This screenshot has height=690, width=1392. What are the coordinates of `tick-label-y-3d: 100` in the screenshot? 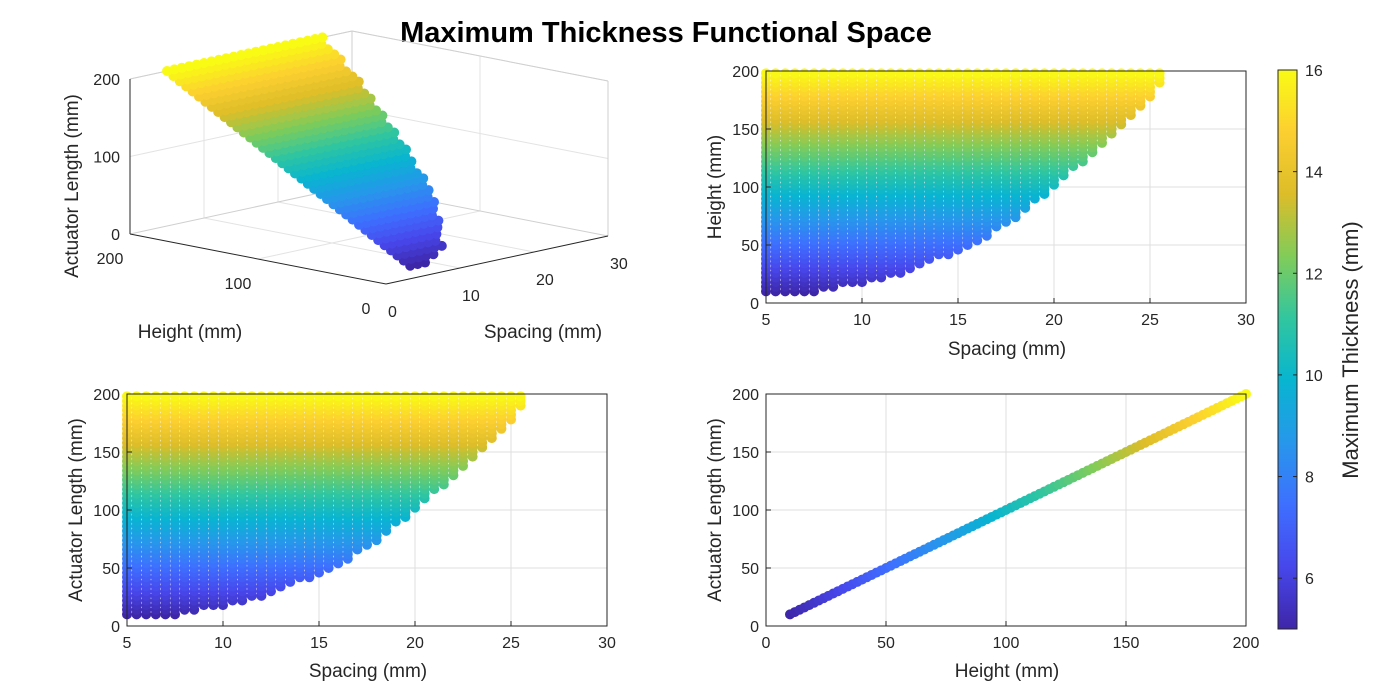 It's located at (238, 284).